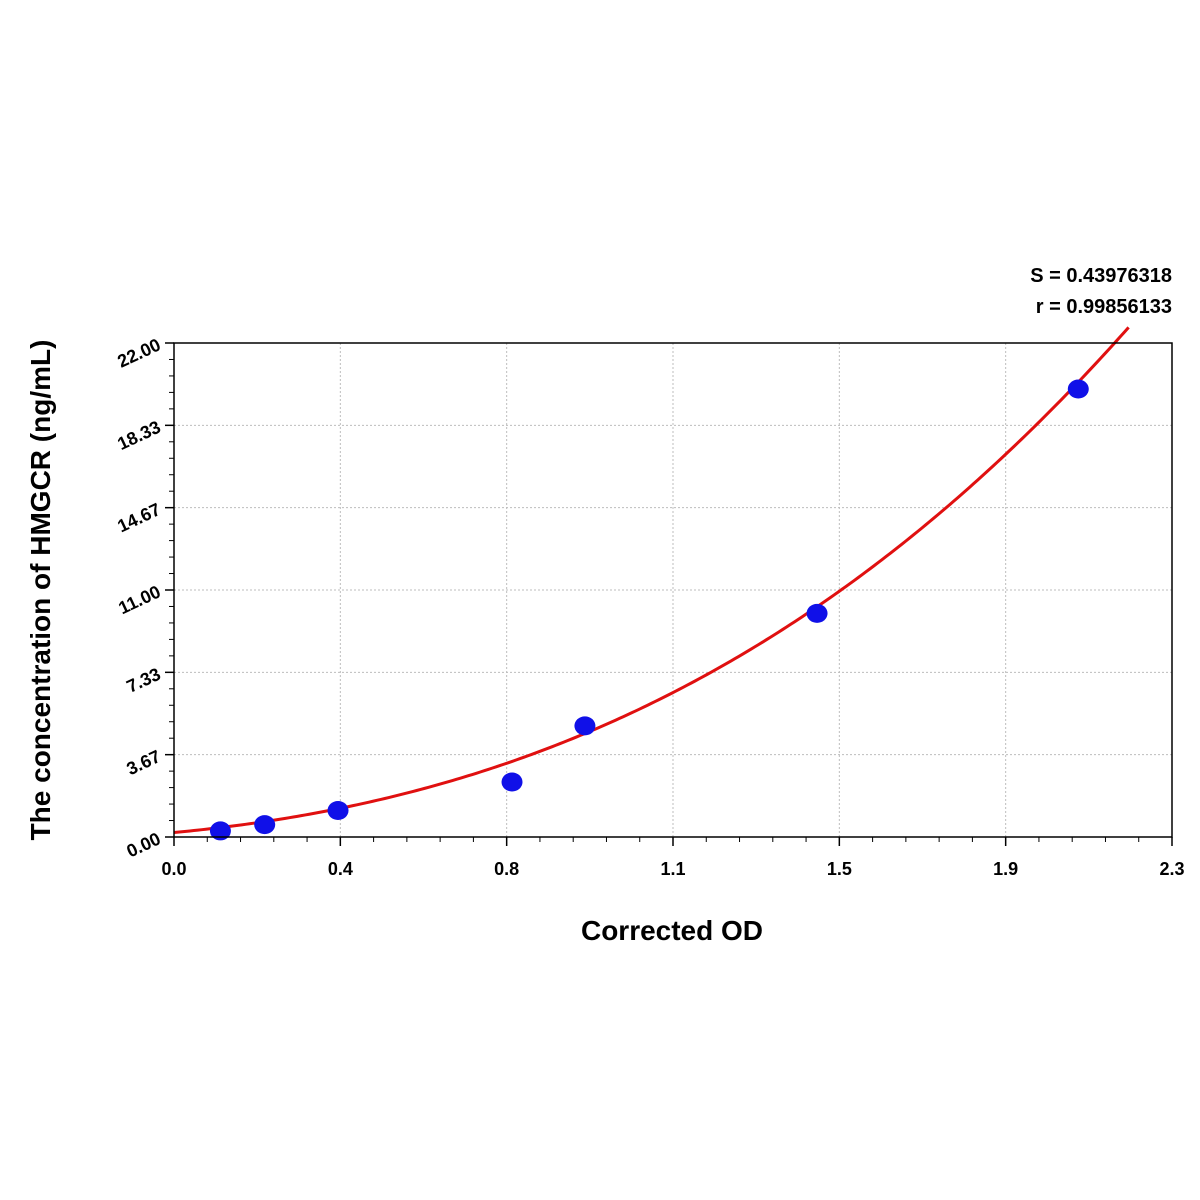 The height and width of the screenshot is (1200, 1200). I want to click on x-tick-label: 0.8, so click(506, 869).